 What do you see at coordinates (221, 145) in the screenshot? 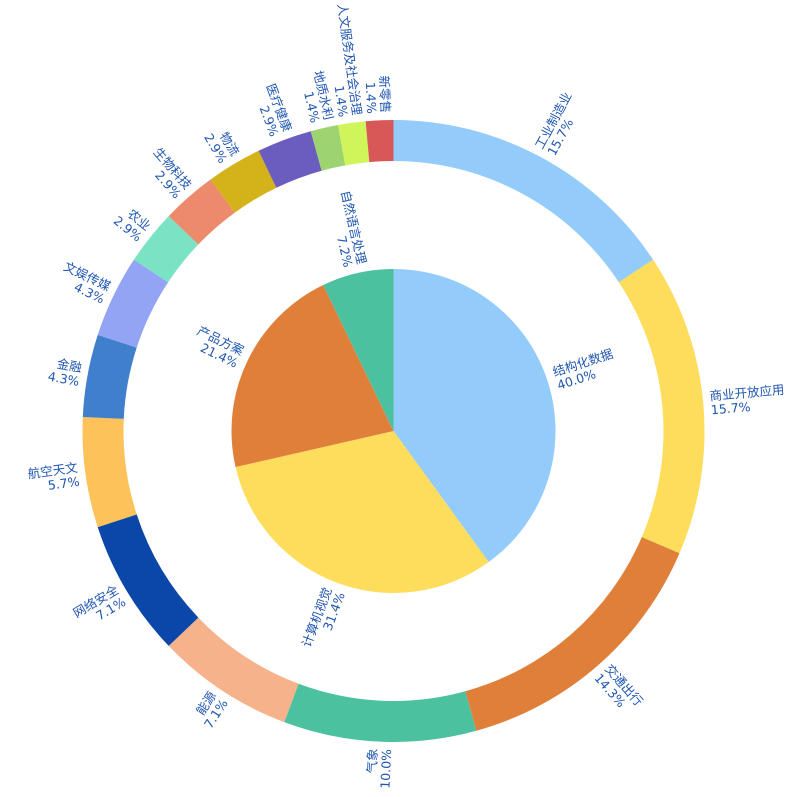
I see `slice-label: 物流2.9%` at bounding box center [221, 145].